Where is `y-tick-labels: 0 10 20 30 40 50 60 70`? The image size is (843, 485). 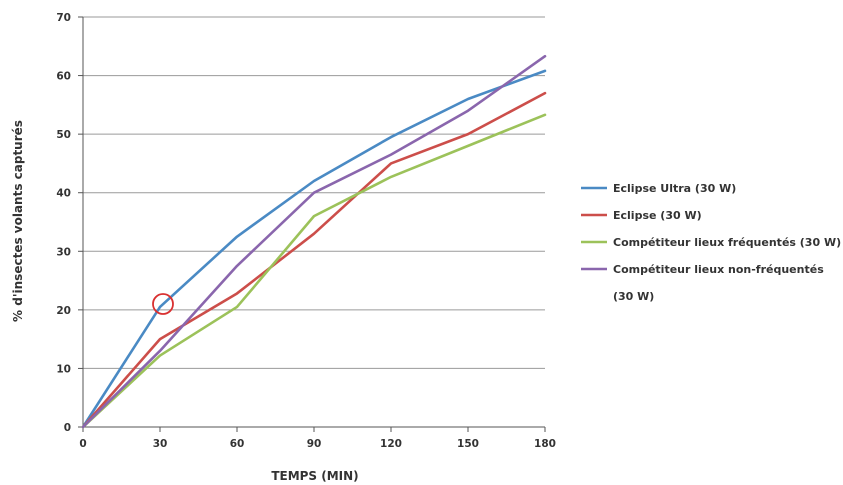 y-tick-labels: 0 10 20 30 40 50 60 70 is located at coordinates (63, 223).